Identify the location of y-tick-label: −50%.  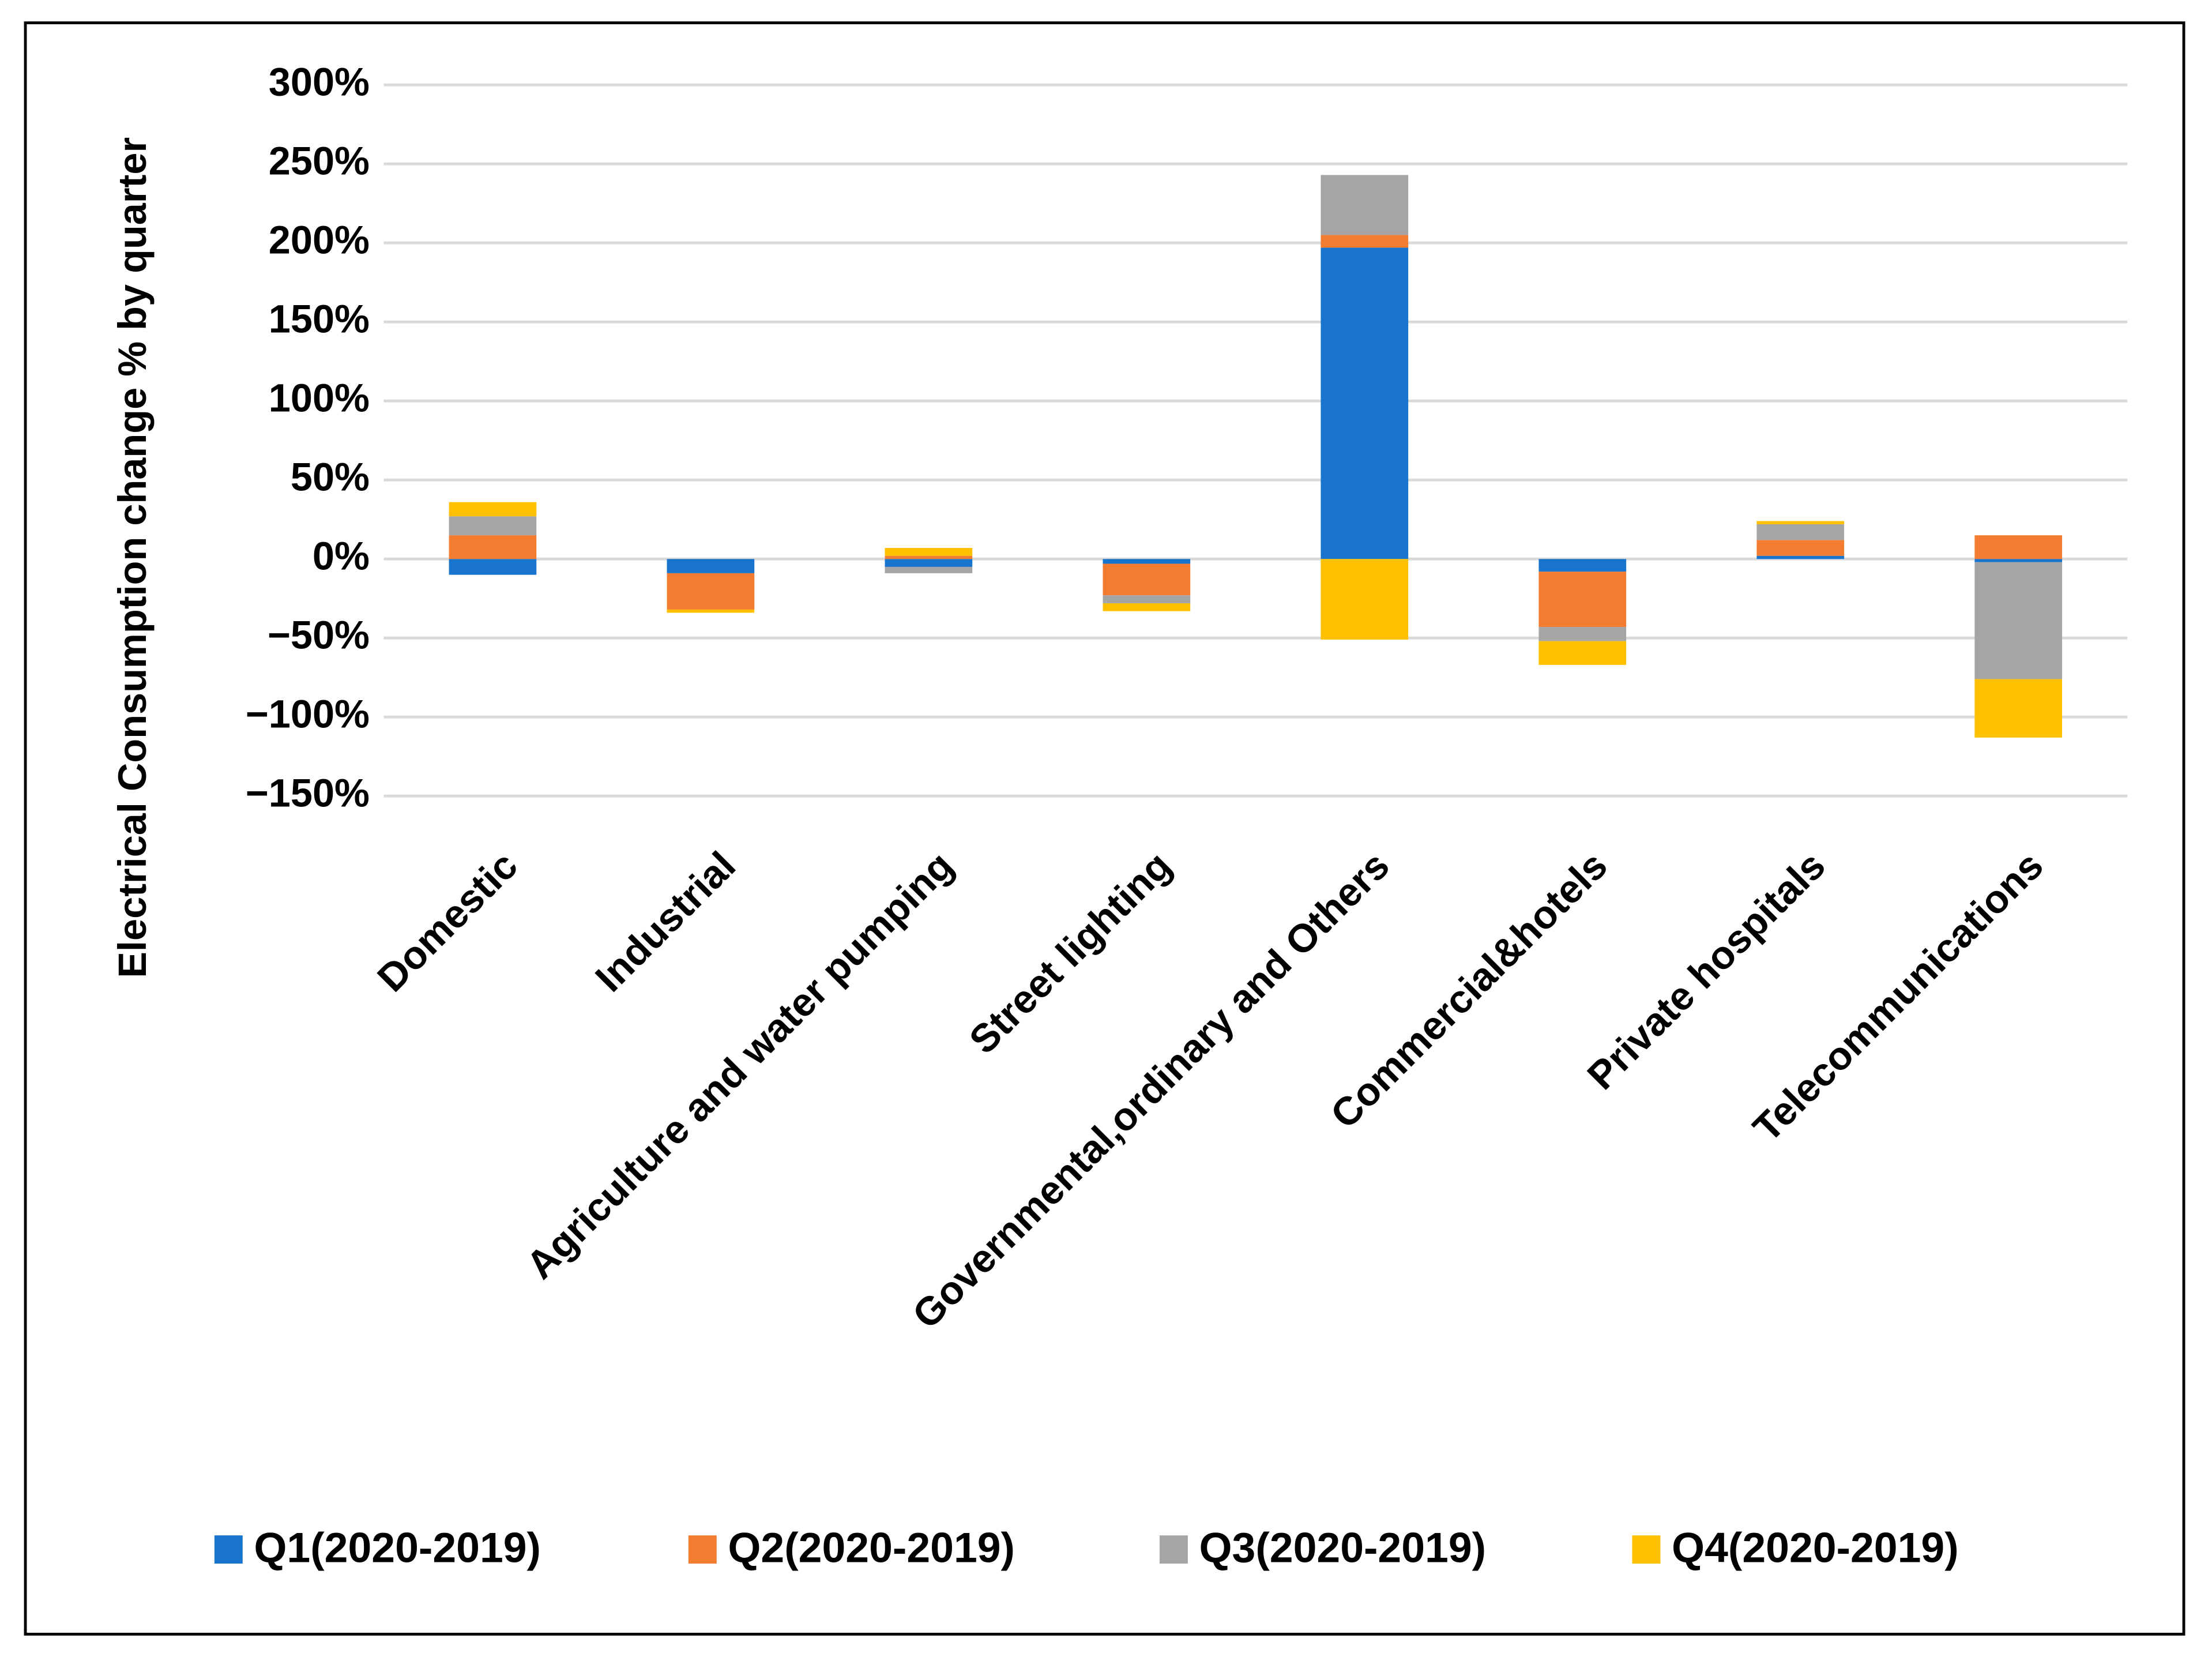
(319, 635).